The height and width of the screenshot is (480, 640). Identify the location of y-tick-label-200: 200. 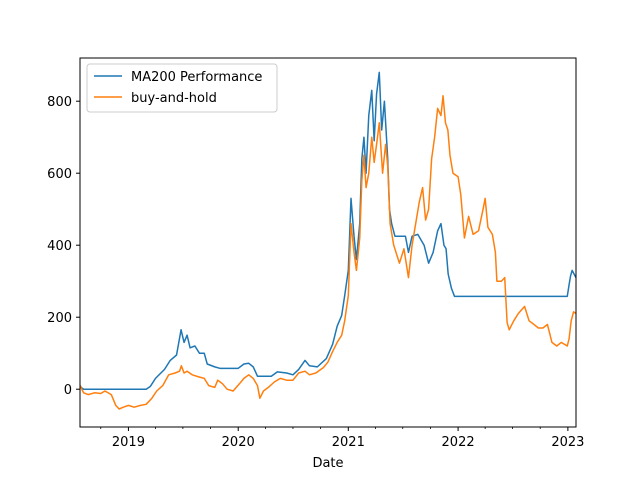
(59, 318).